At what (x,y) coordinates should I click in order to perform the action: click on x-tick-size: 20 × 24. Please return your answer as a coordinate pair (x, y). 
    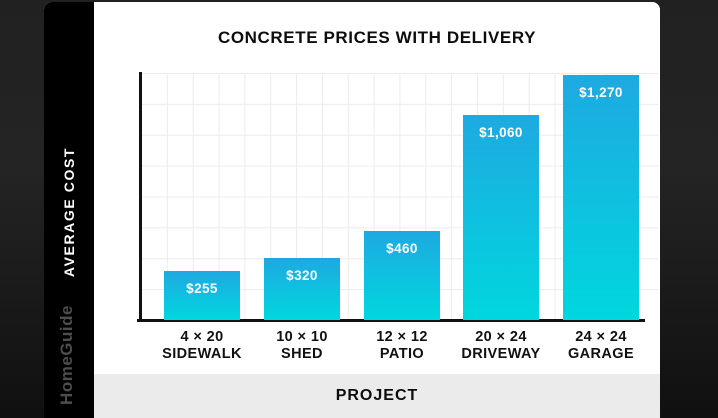
    Looking at the image, I should click on (501, 337).